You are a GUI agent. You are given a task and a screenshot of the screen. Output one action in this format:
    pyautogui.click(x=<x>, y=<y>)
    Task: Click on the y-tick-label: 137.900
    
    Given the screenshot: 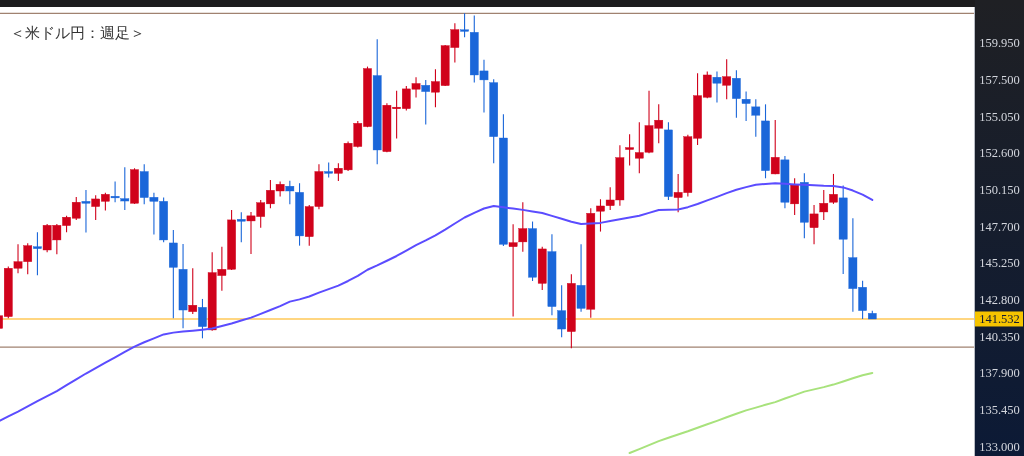 What is the action you would take?
    pyautogui.click(x=999, y=373)
    